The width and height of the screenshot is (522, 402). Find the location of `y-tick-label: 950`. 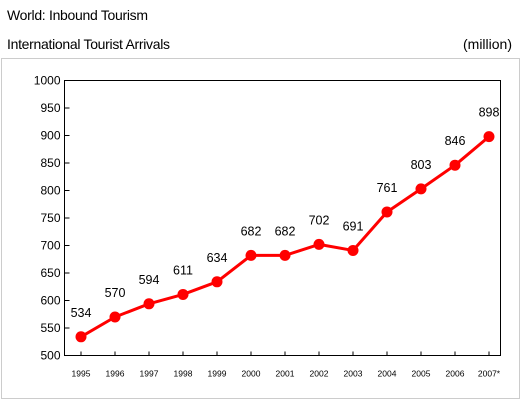

y-tick-label: 950 is located at coordinates (50, 108).